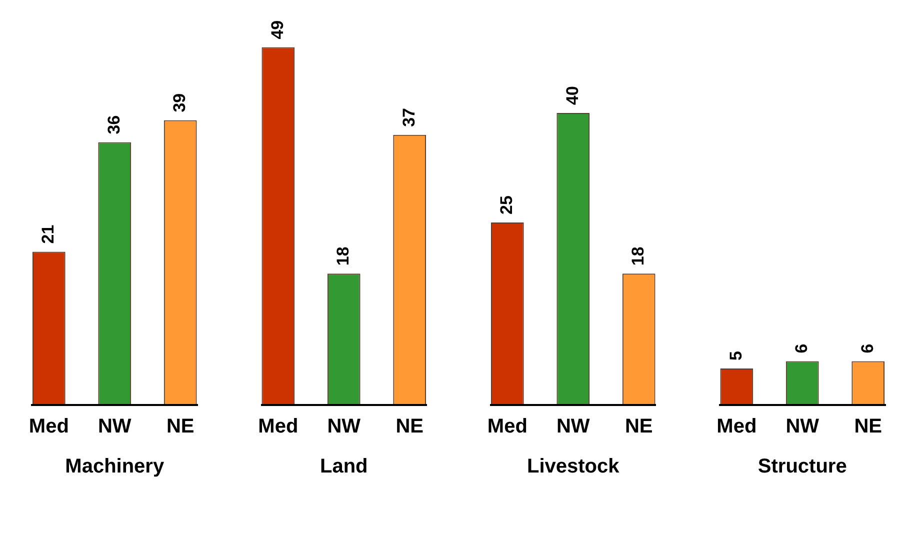 The image size is (917, 533). What do you see at coordinates (506, 205) in the screenshot?
I see `data-label: 25` at bounding box center [506, 205].